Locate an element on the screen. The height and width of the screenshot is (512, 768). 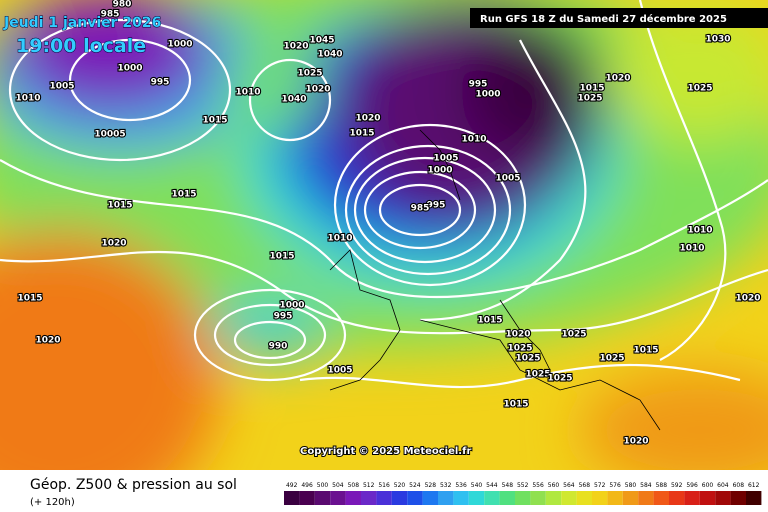
colorbar-label: 572 is located at coordinates (600, 485).